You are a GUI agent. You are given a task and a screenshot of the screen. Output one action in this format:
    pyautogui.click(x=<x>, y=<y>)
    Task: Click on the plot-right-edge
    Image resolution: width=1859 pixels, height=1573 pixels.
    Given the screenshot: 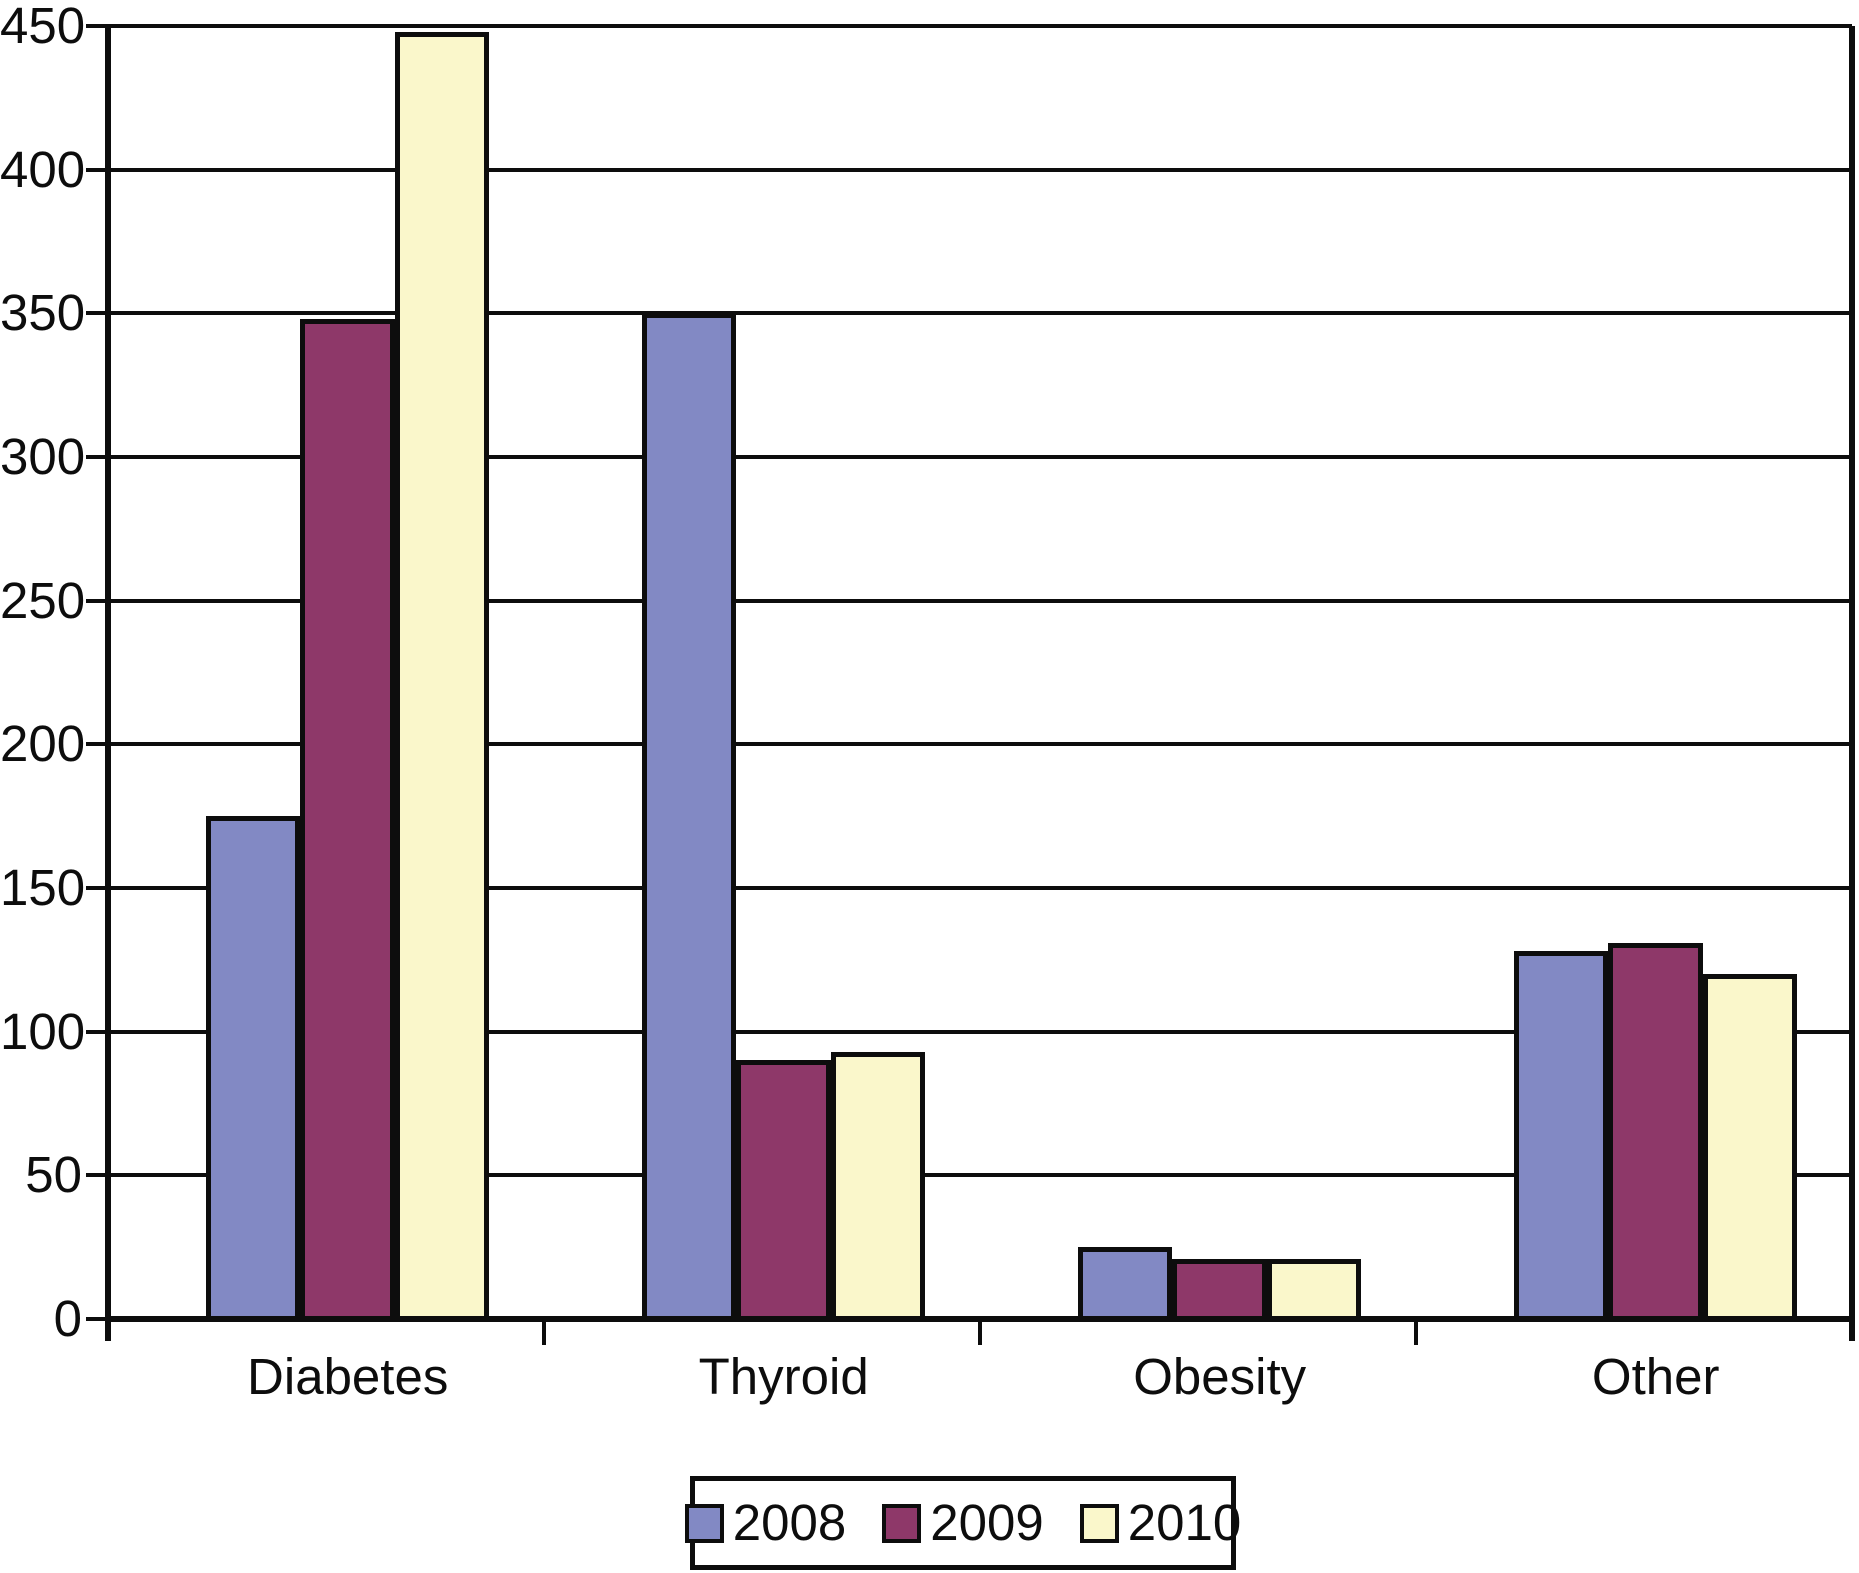 What is the action you would take?
    pyautogui.click(x=1852, y=683)
    